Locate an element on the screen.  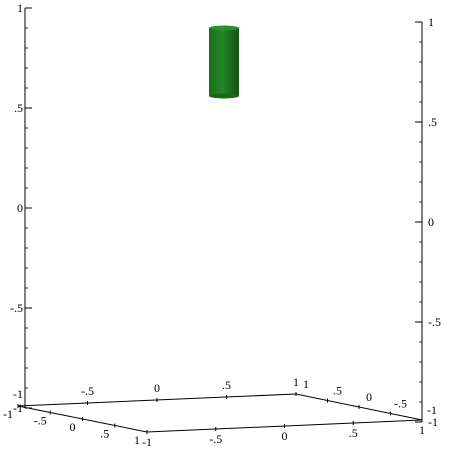
floor-front-tick-label: 1 is located at coordinates (422, 430).